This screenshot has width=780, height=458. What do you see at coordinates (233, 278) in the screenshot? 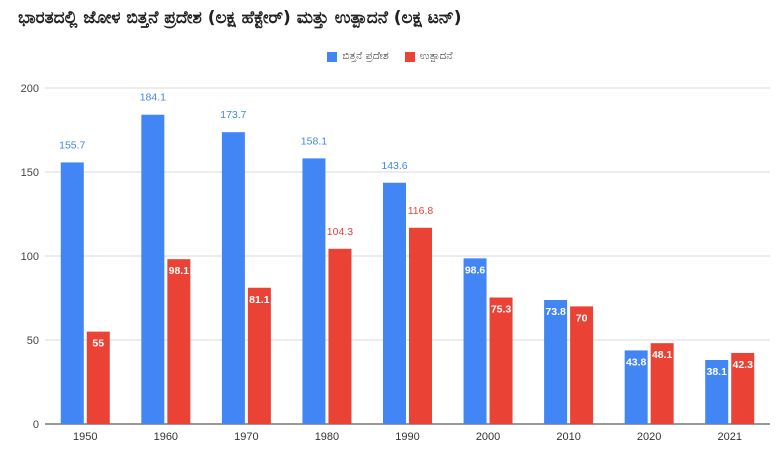
I see `bar-area-1970` at bounding box center [233, 278].